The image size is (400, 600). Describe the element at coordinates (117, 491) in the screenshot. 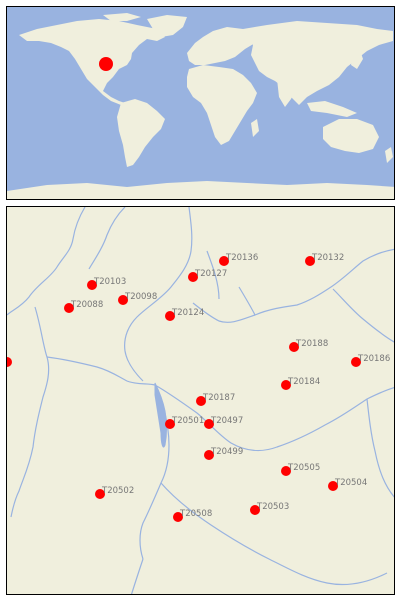

I see `station-label: T20502` at that location.